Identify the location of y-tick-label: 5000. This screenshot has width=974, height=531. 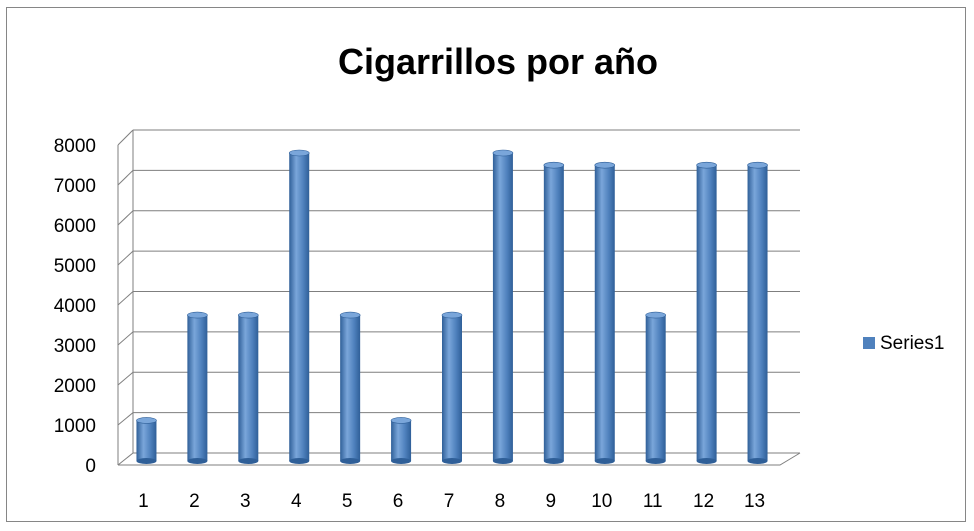
(75, 266).